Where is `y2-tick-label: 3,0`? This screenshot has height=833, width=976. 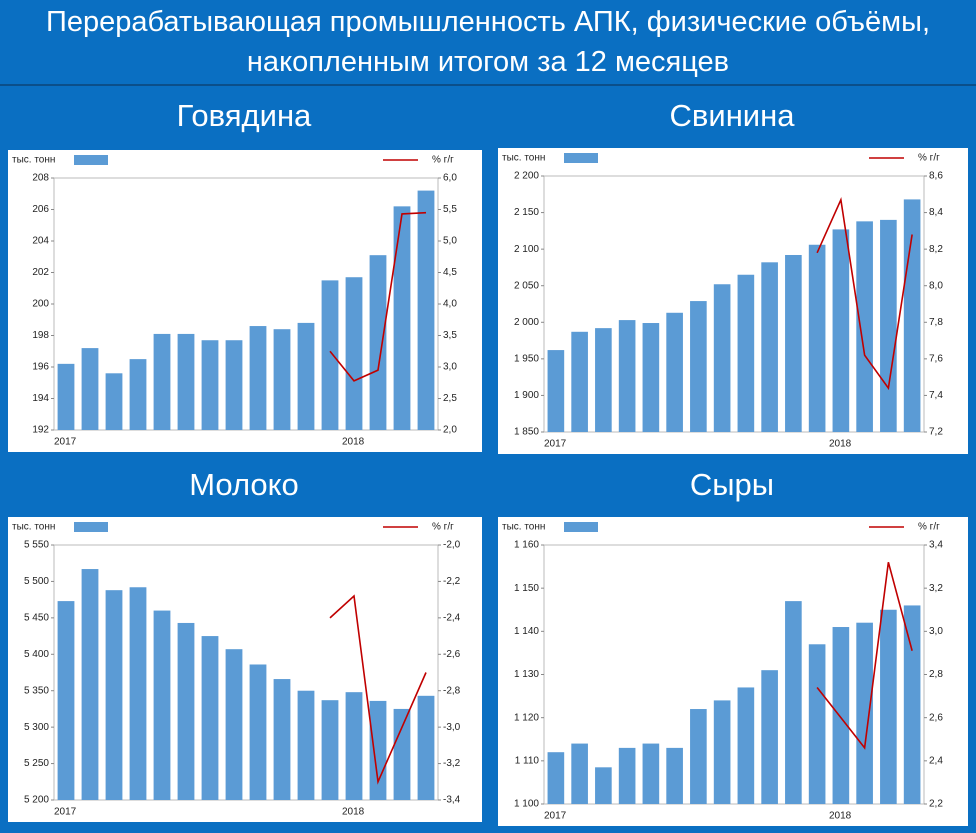 y2-tick-label: 3,0 is located at coordinates (450, 367).